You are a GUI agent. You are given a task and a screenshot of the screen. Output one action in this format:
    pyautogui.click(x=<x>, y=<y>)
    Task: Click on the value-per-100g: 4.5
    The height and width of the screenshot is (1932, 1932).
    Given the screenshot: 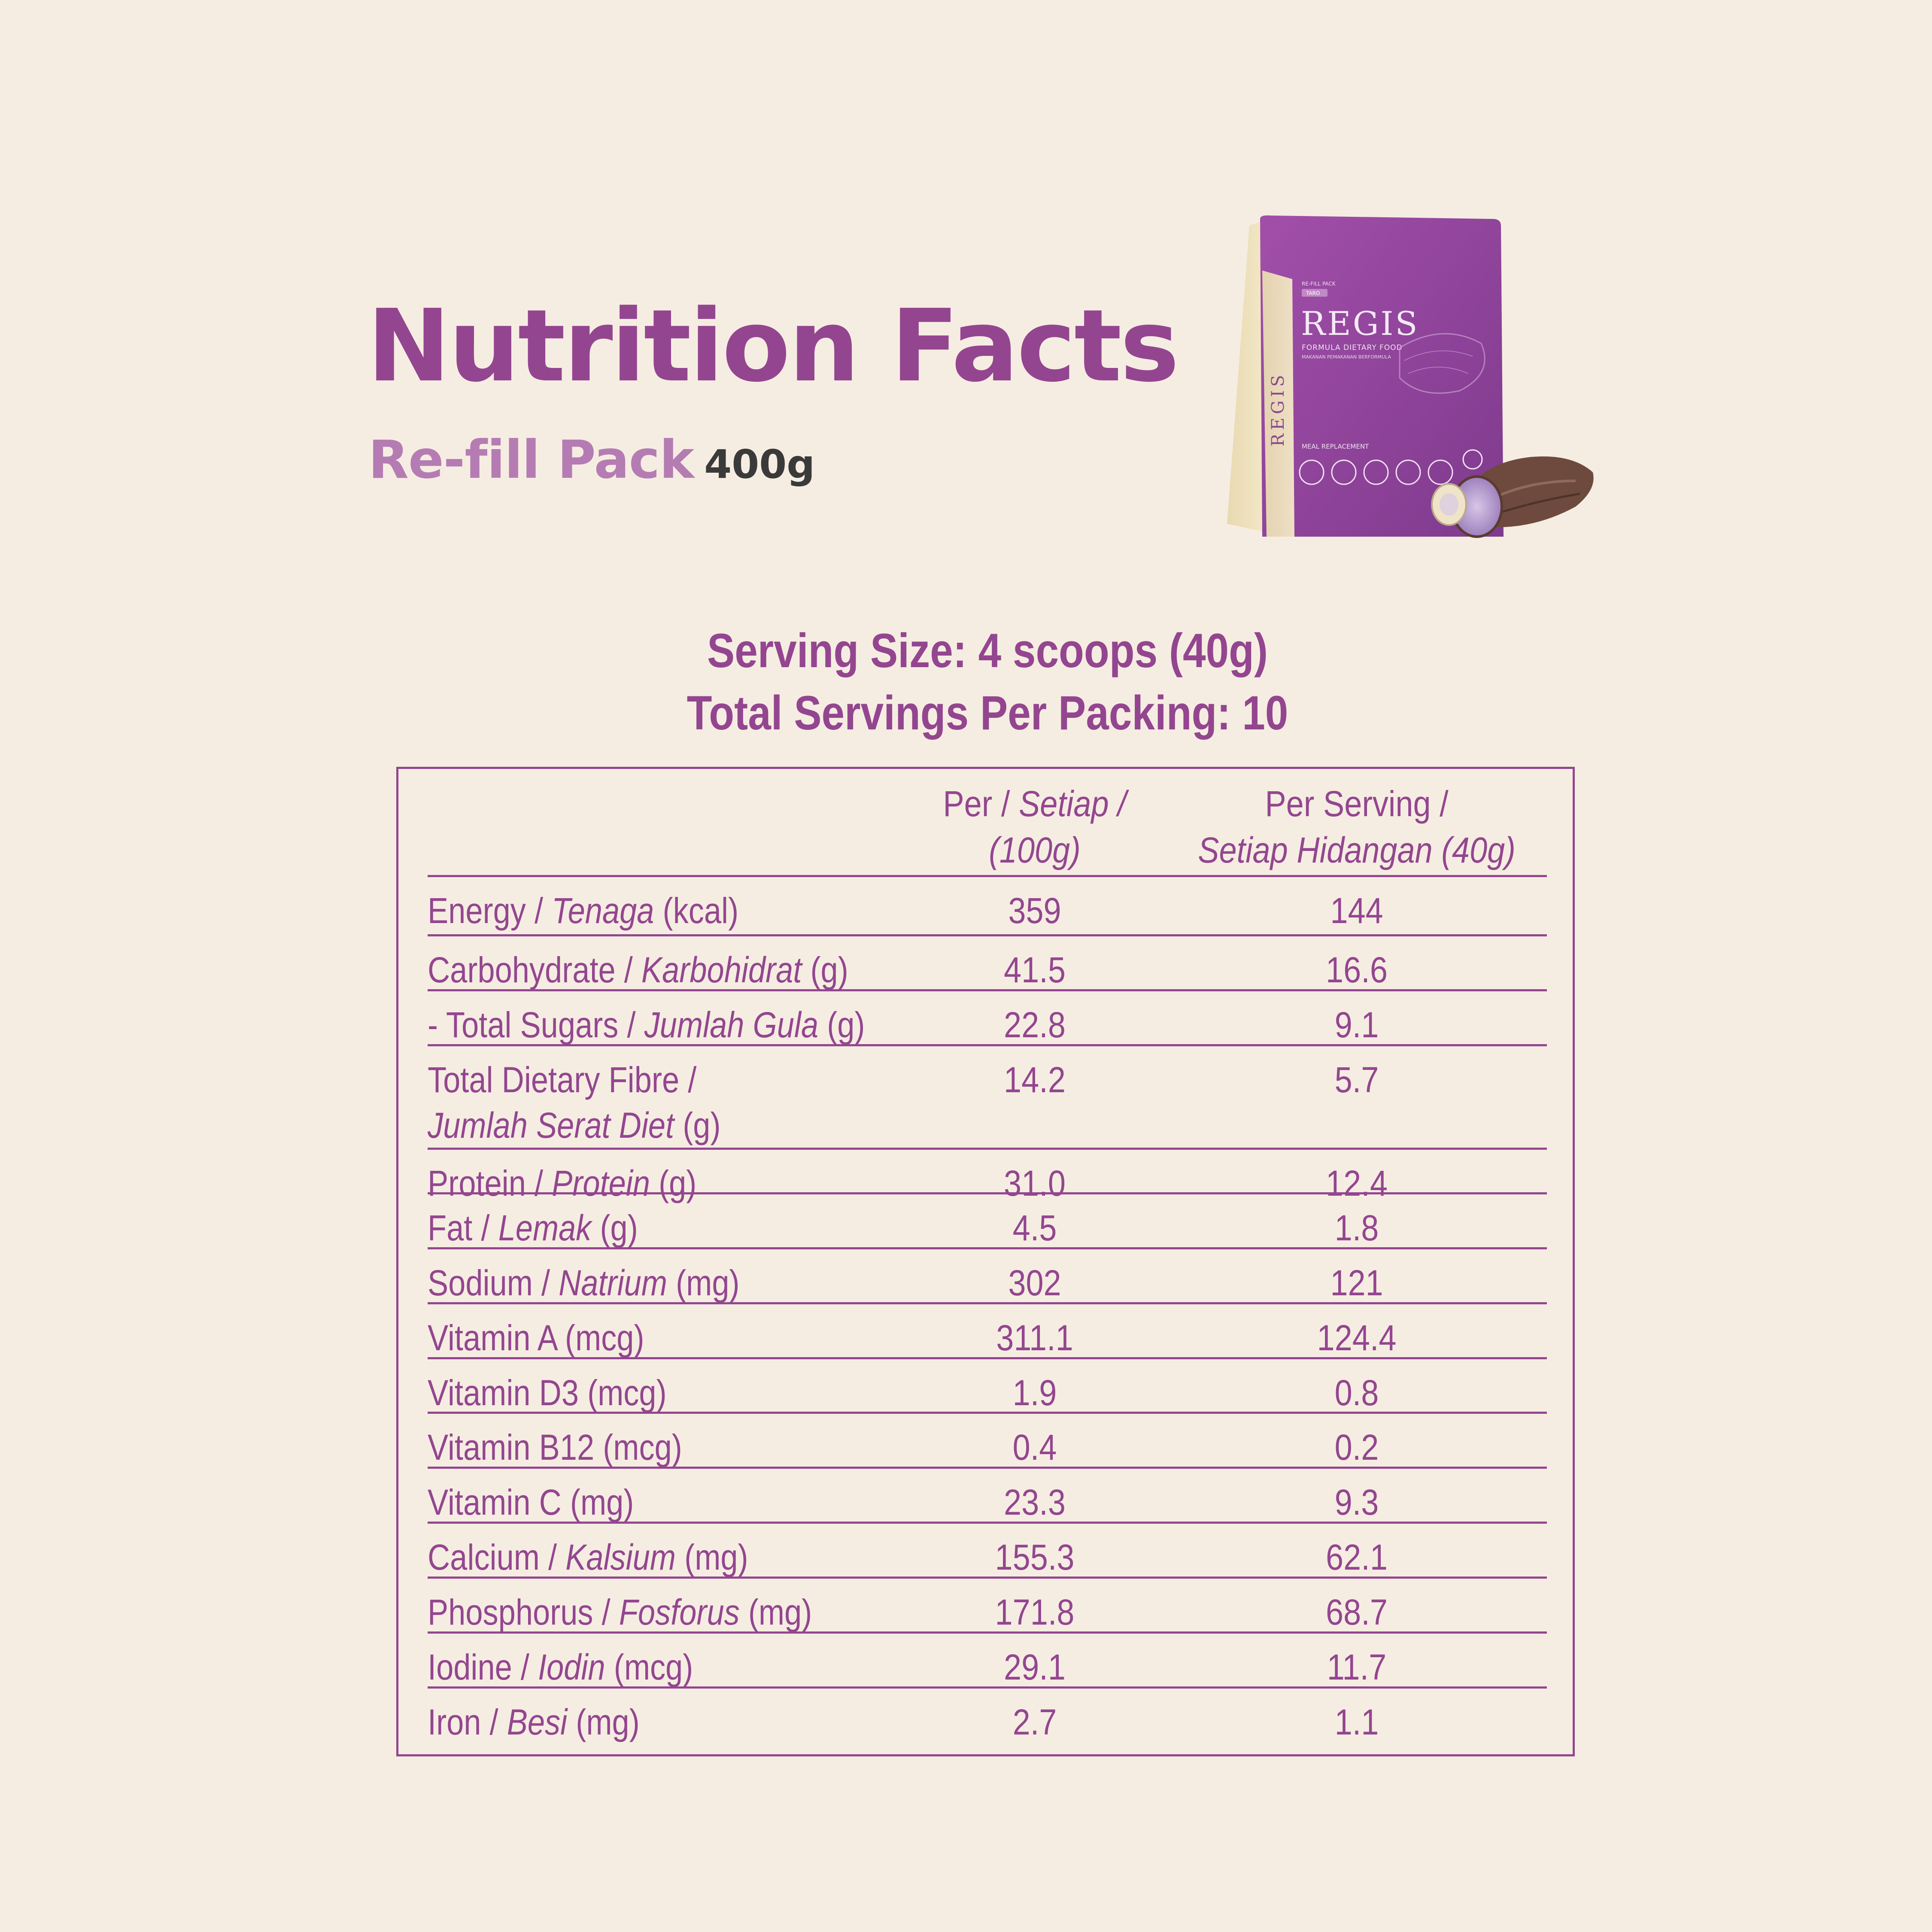 What is the action you would take?
    pyautogui.click(x=1034, y=1228)
    